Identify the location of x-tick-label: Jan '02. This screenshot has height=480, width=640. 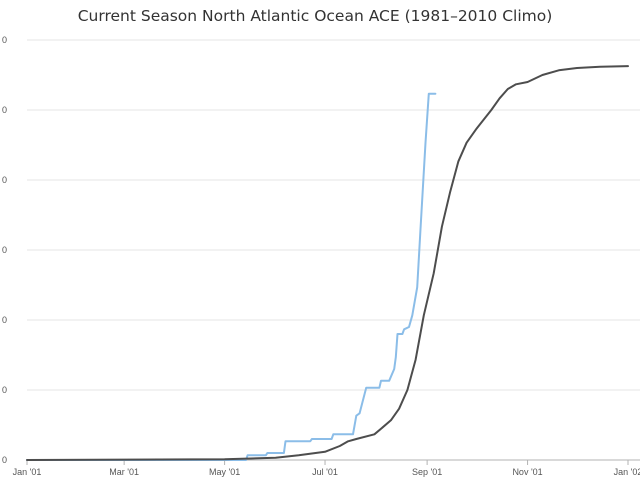
(627, 472).